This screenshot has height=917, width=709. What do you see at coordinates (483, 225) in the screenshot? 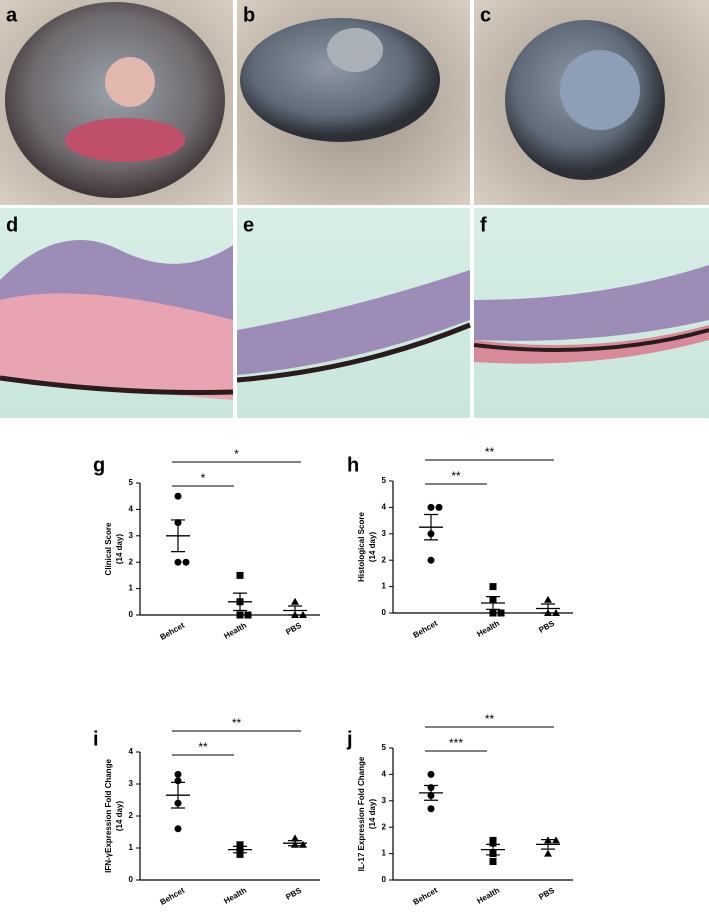
I see `panel-label: f` at bounding box center [483, 225].